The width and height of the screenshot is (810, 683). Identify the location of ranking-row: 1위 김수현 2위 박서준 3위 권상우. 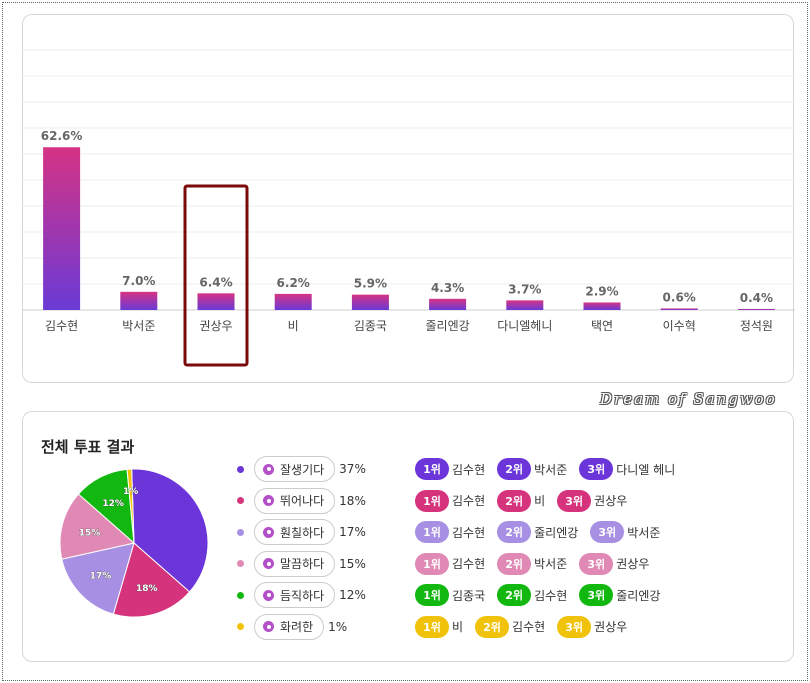
(538, 563).